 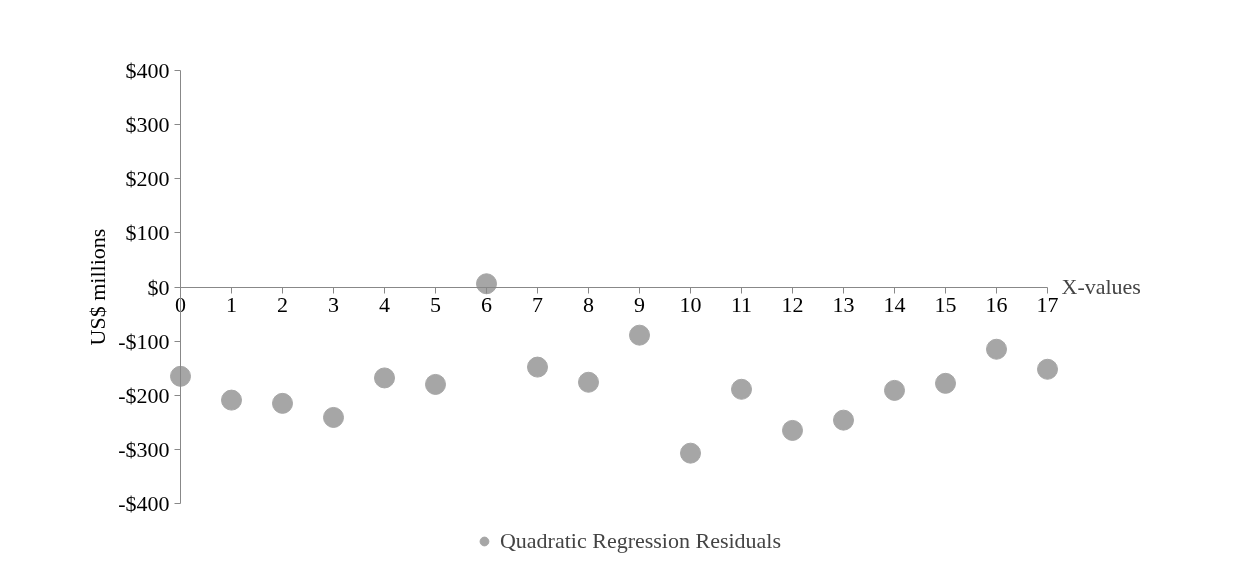 What do you see at coordinates (144, 395) in the screenshot?
I see `y-tick-label: -$200` at bounding box center [144, 395].